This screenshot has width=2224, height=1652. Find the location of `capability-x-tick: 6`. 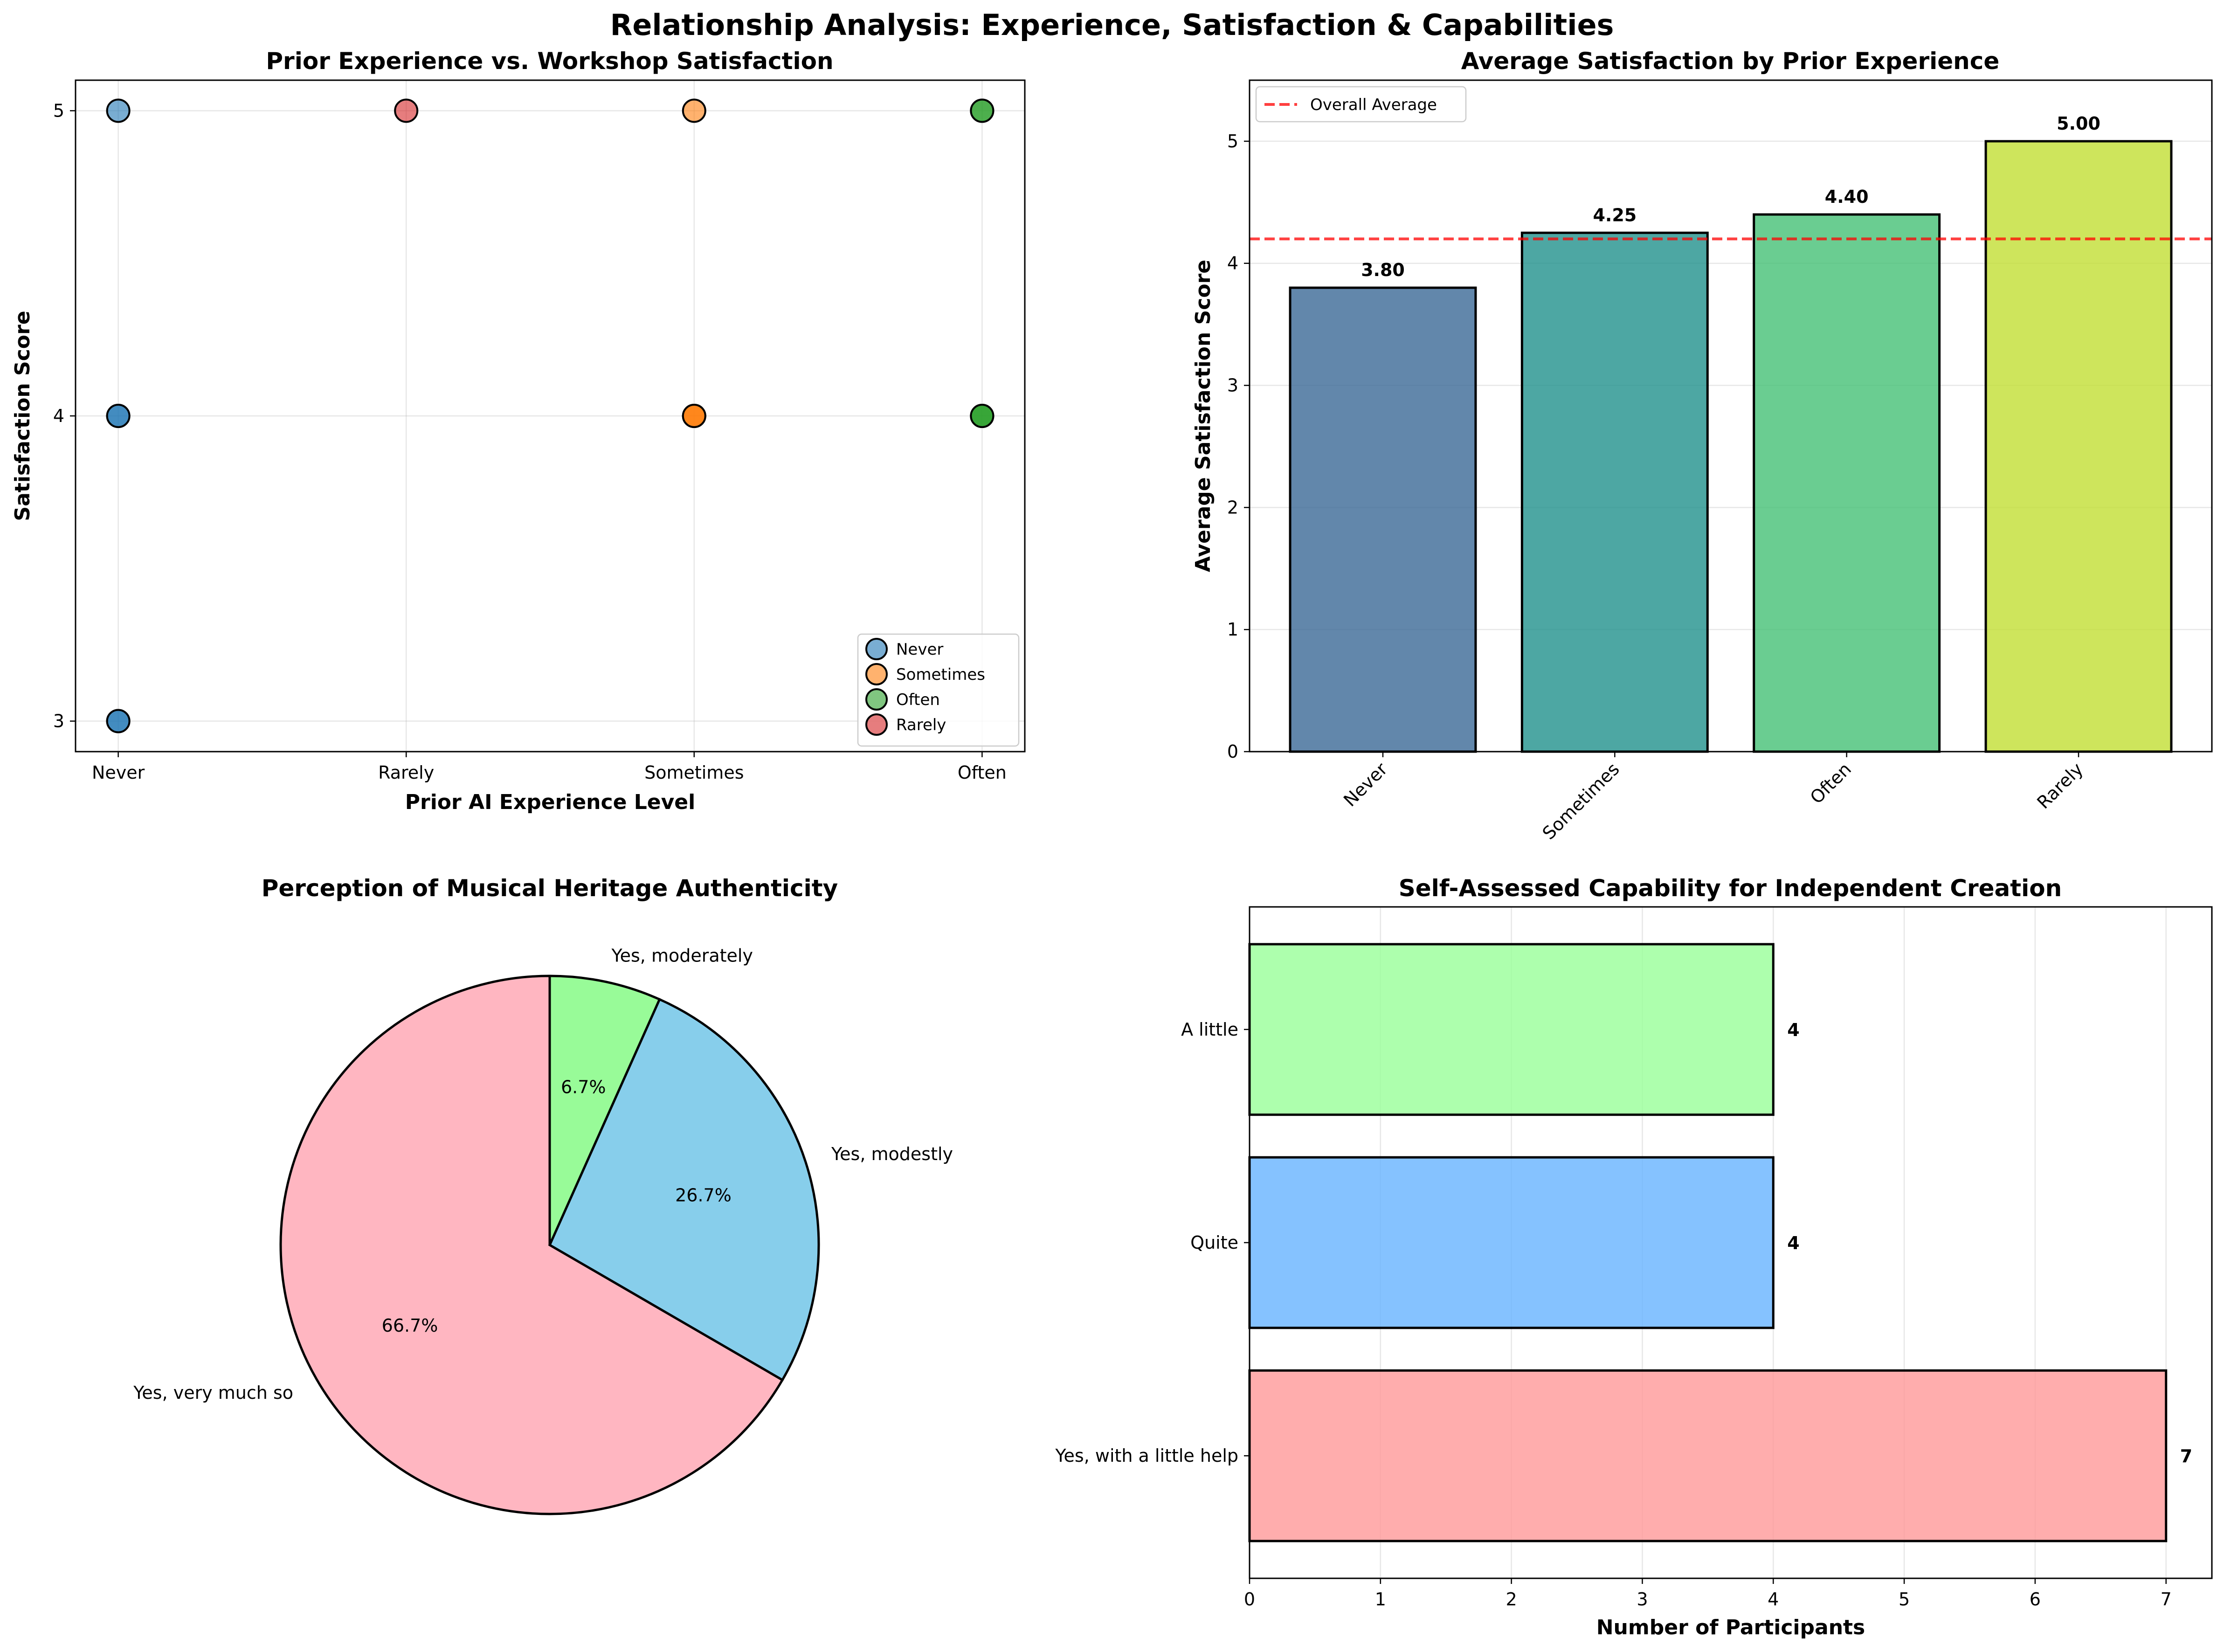

capability-x-tick: 6 is located at coordinates (2035, 1599).